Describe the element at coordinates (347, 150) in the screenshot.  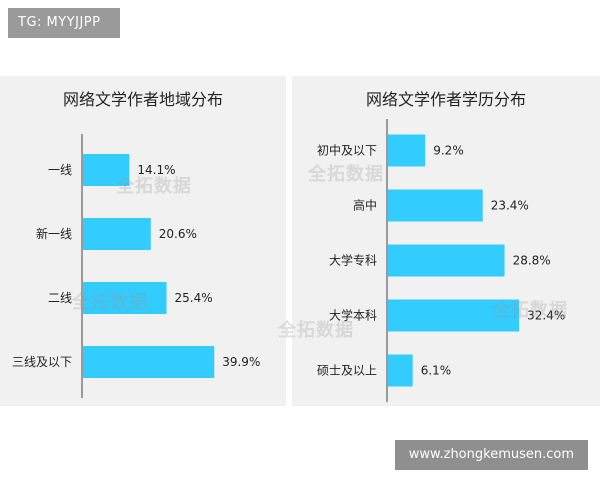
I see `category-label: 初中及以下` at that location.